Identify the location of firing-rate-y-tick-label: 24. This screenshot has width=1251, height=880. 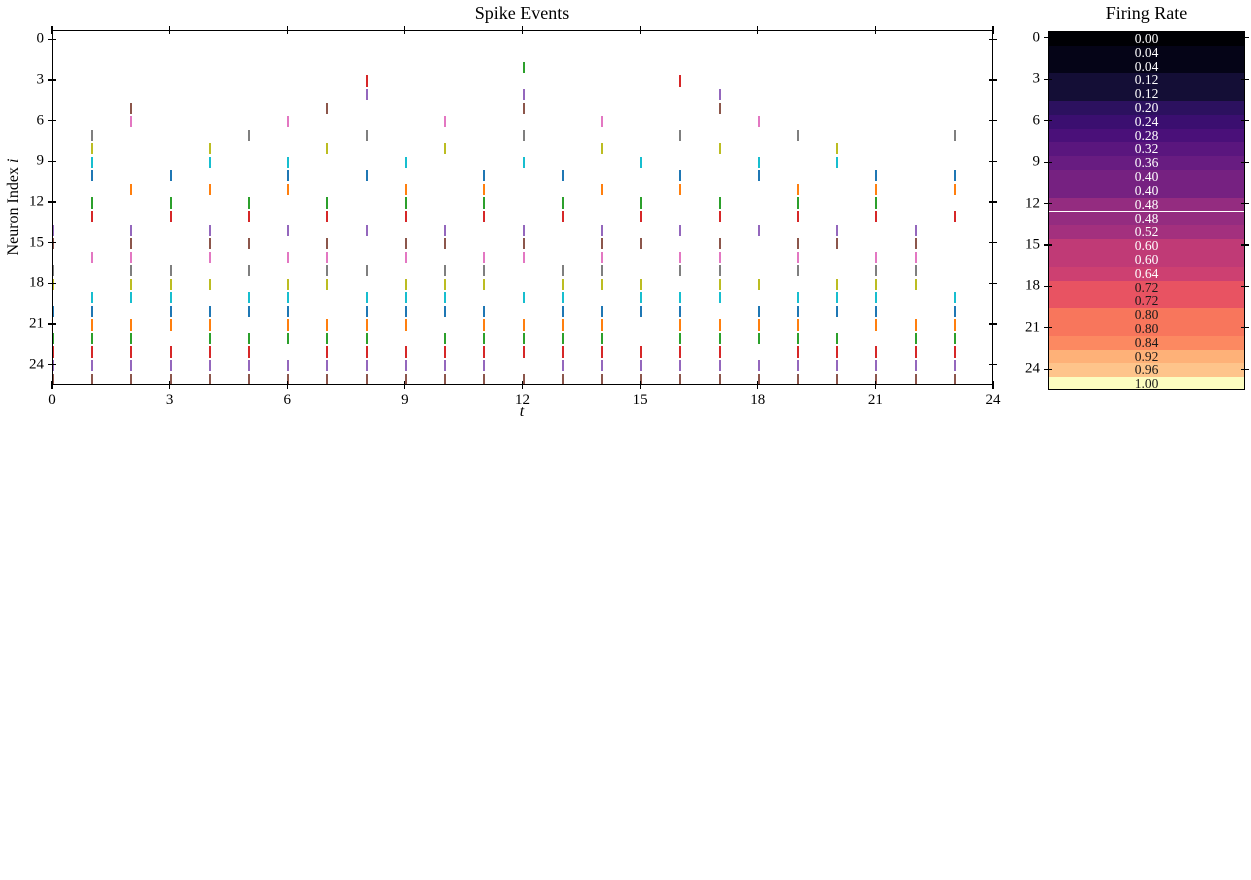
(1032, 368).